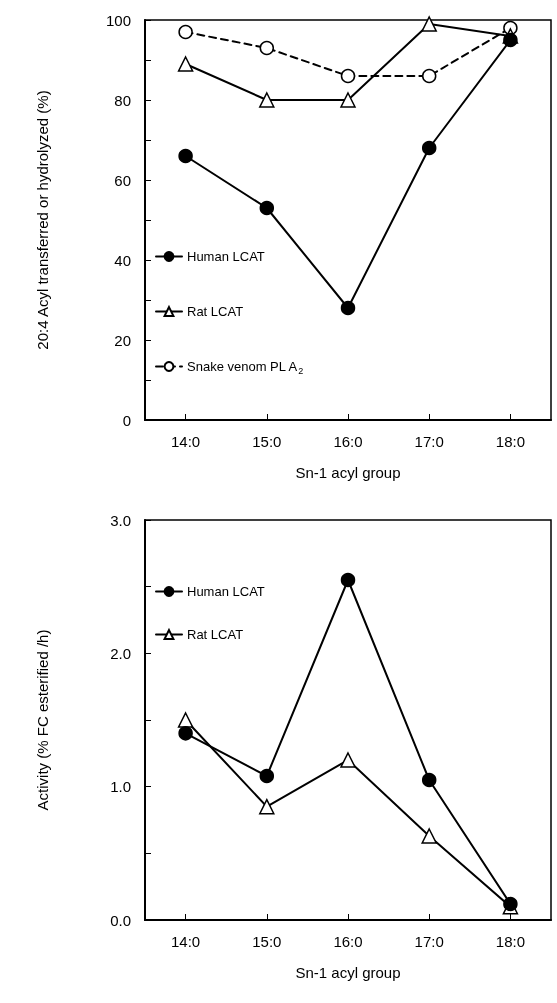  Describe the element at coordinates (126, 420) in the screenshot. I see `y-tick-label: 0` at that location.